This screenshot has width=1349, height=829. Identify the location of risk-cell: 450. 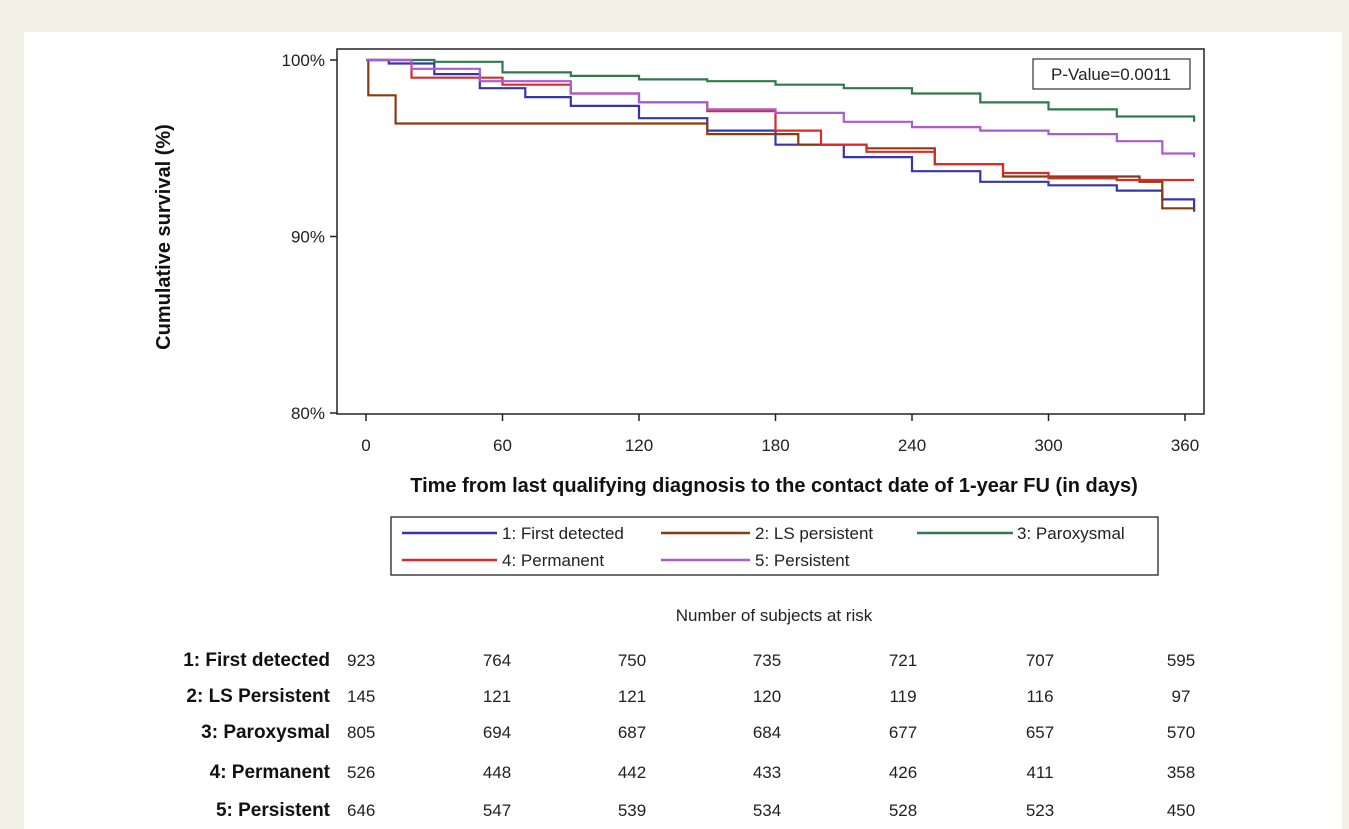
(1181, 810).